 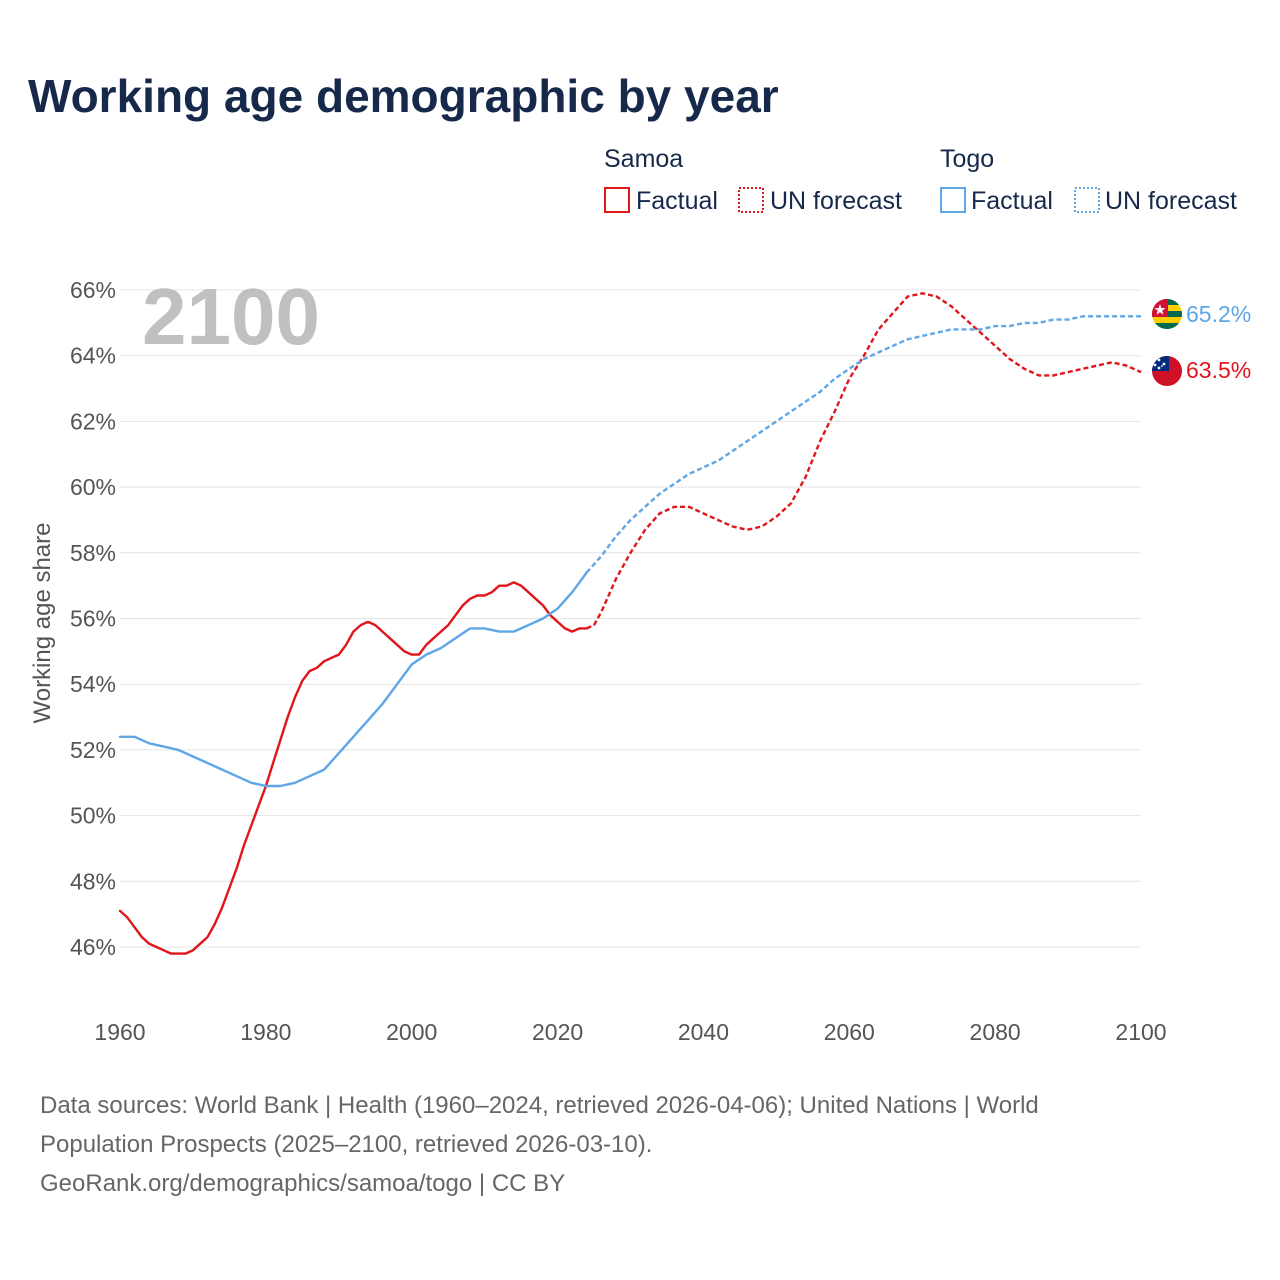 What do you see at coordinates (557, 1032) in the screenshot?
I see `x-tick-label: 2020` at bounding box center [557, 1032].